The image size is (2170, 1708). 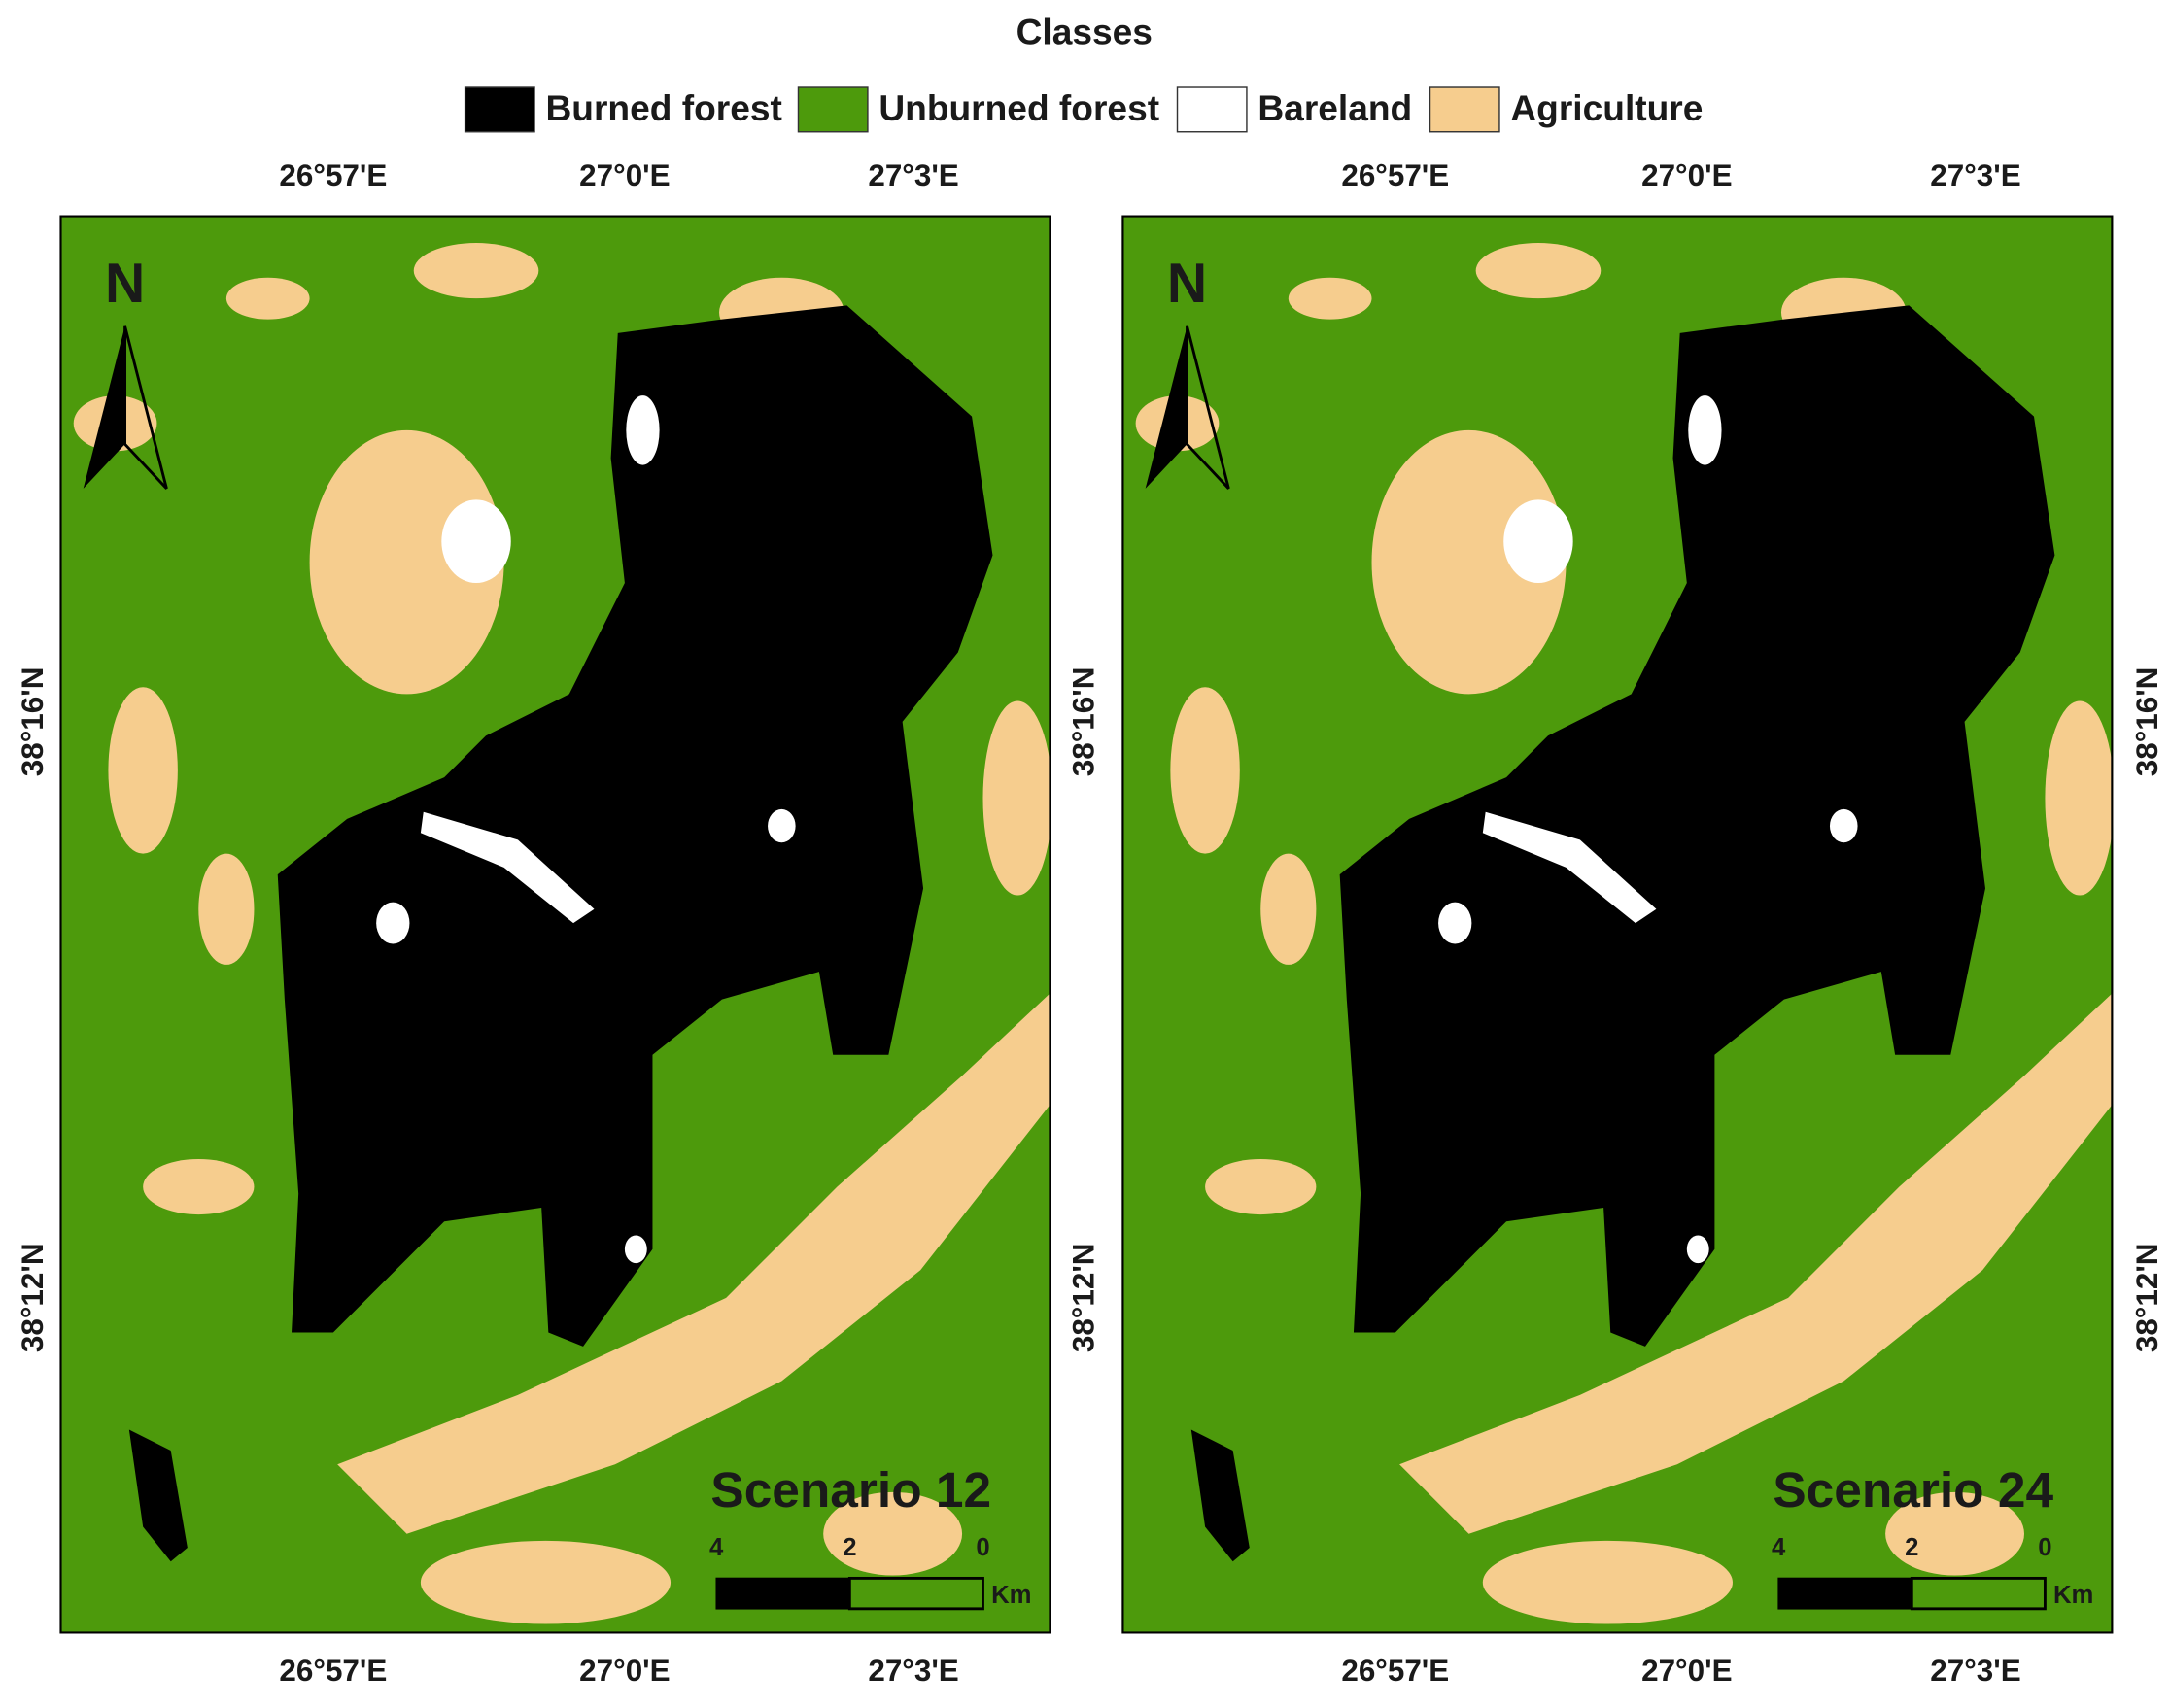 What do you see at coordinates (850, 1489) in the screenshot?
I see `scenario-label: Scenario 12` at bounding box center [850, 1489].